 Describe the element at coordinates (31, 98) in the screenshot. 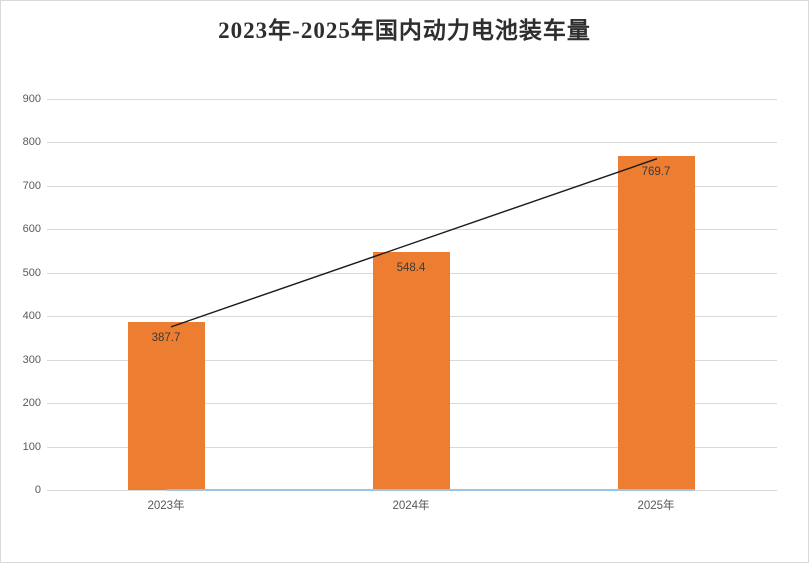

I see `y-axis-tick-label: 900` at that location.